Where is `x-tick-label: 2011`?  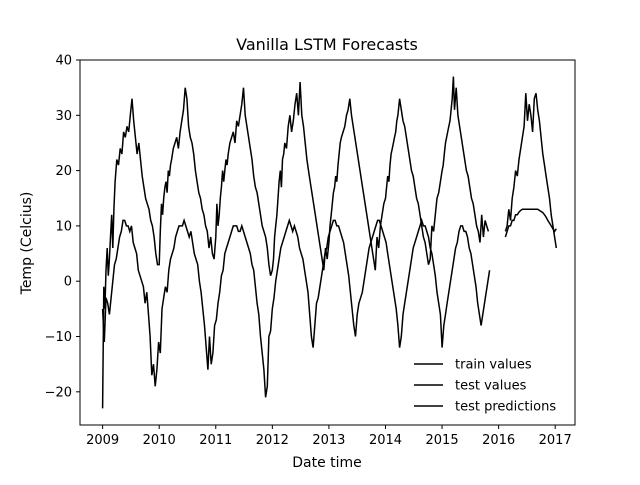
x-tick-label: 2011 is located at coordinates (215, 440).